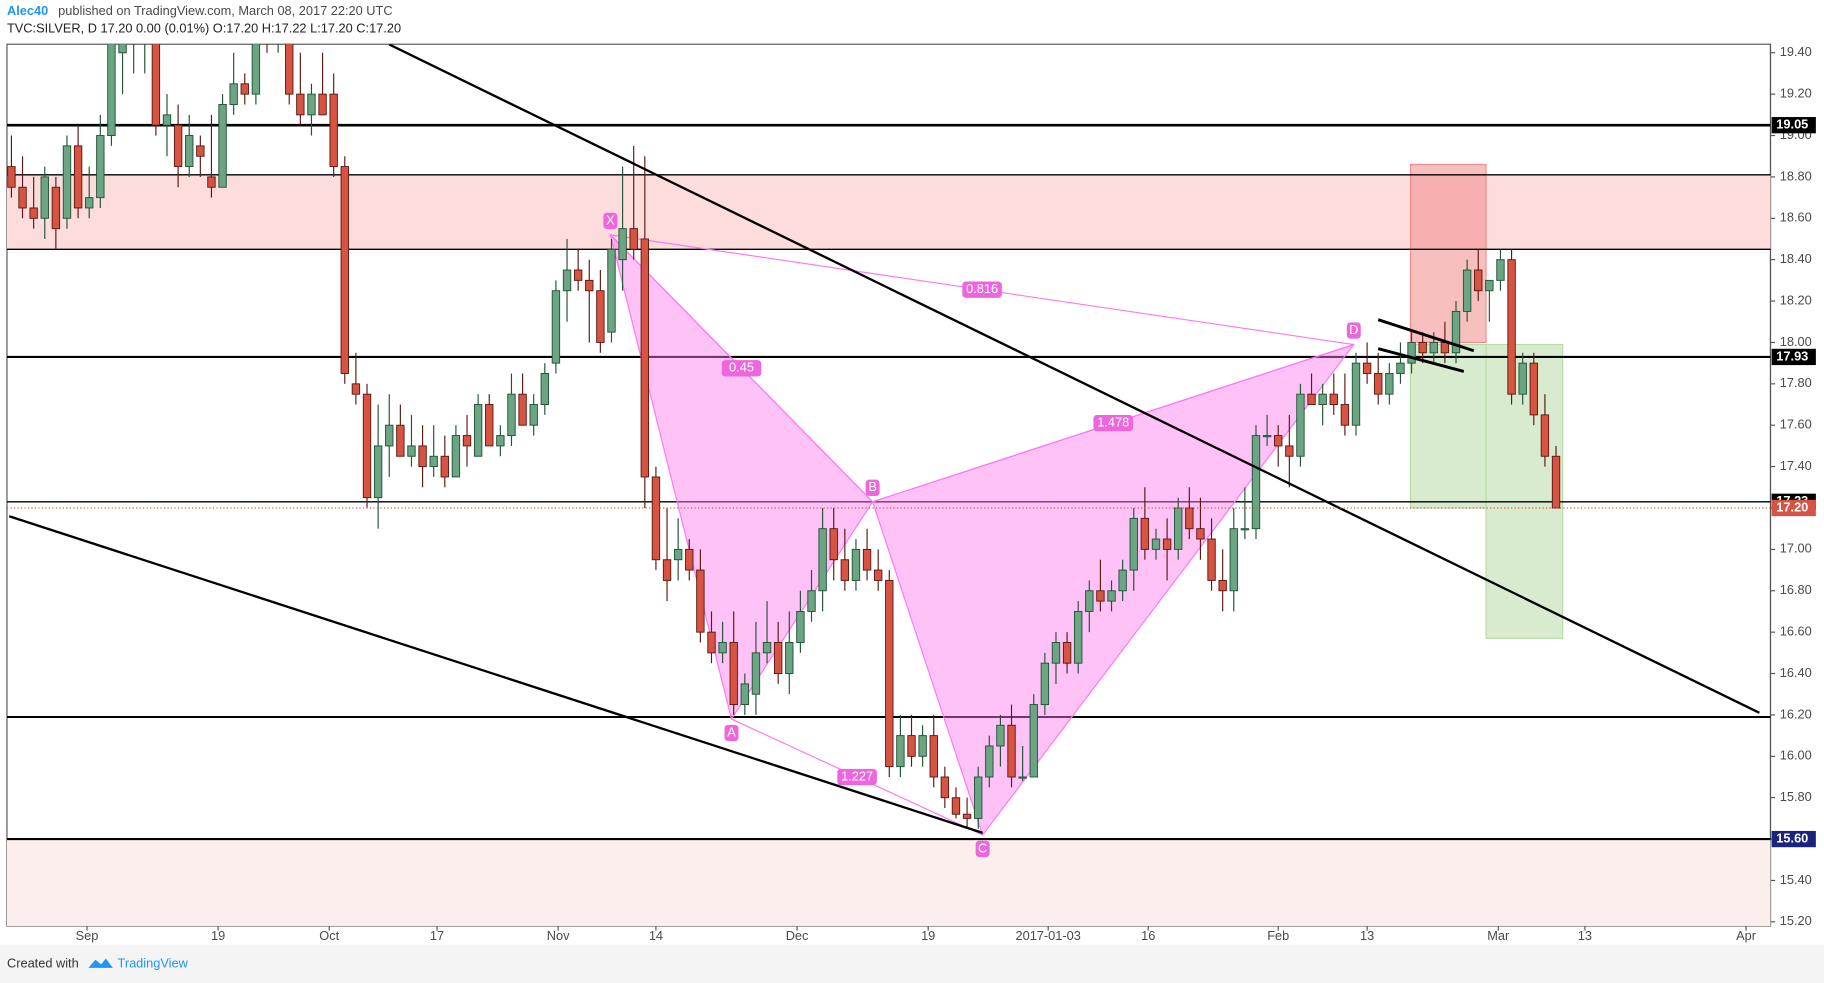  Describe the element at coordinates (152, 963) in the screenshot. I see `footer-brand: TradingView` at that location.